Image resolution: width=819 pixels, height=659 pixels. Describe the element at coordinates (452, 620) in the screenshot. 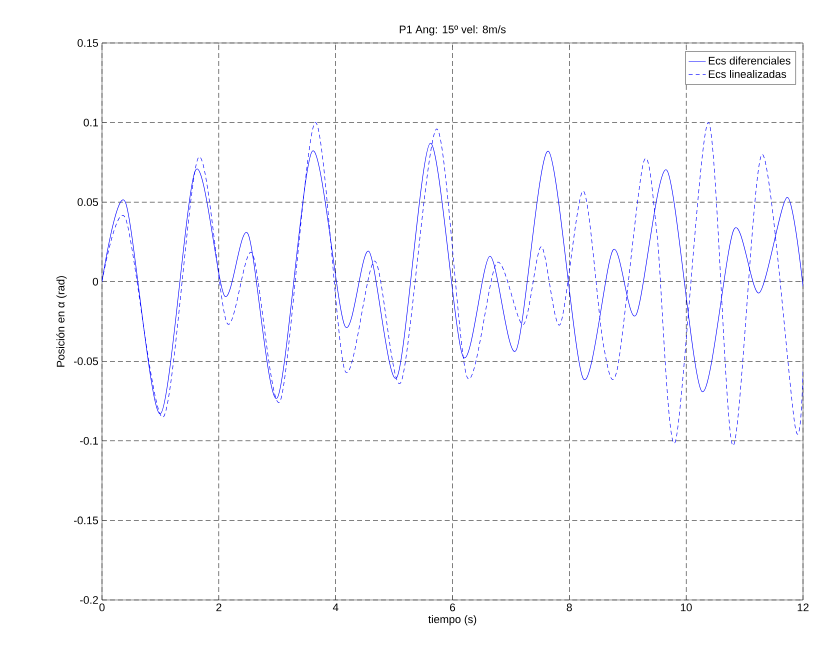

I see `x-axis-title: tiempo (s)` at that location.